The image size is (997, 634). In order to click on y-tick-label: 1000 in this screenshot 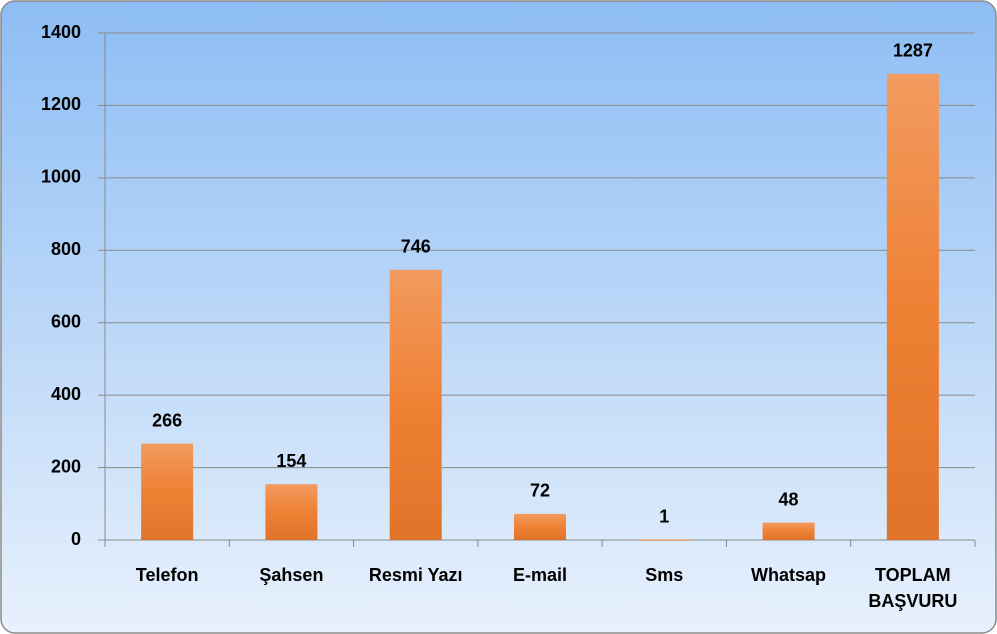, I will do `click(61, 177)`.